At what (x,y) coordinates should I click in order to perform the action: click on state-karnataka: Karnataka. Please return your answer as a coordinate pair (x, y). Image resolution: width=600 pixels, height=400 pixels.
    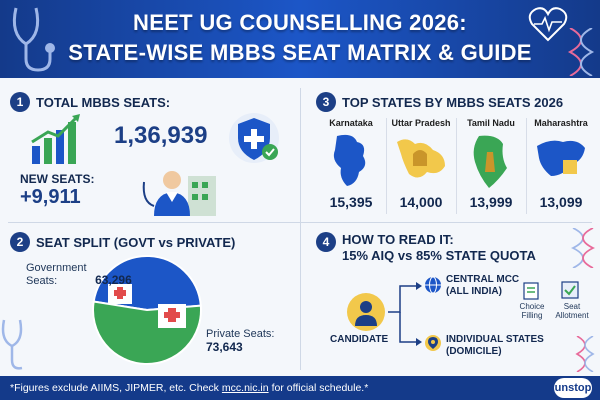
    Looking at the image, I should click on (351, 154).